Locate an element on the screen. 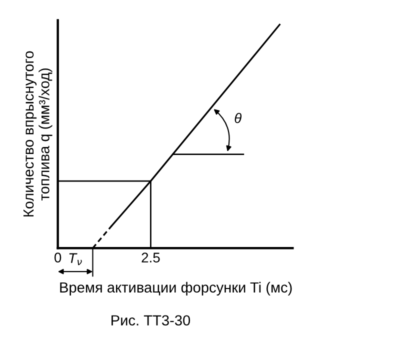 The image size is (396, 348). x-tick-label: 0 is located at coordinates (58, 257).